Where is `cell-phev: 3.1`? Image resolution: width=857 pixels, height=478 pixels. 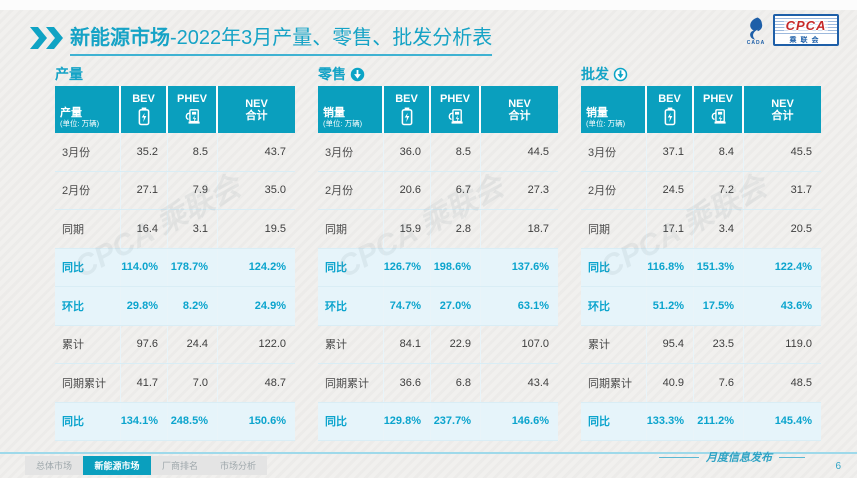
cell-phev: 3.1 is located at coordinates (193, 229).